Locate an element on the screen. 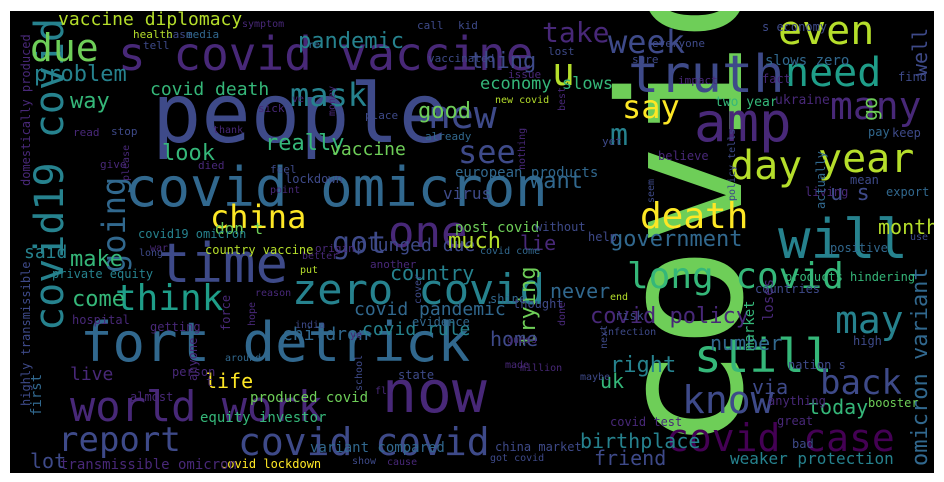 The width and height of the screenshot is (944, 482). cloud-word: covid covid is located at coordinates (364, 442).